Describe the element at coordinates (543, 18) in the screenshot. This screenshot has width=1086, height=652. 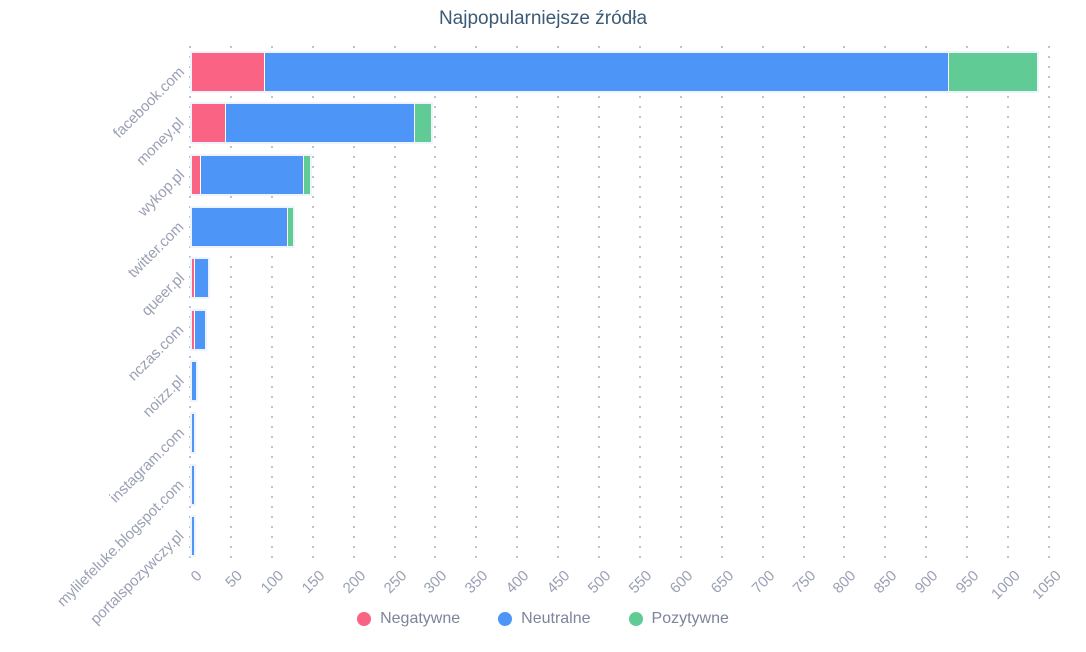
I see `chart-title: Najpopularniejsze źródła` at that location.